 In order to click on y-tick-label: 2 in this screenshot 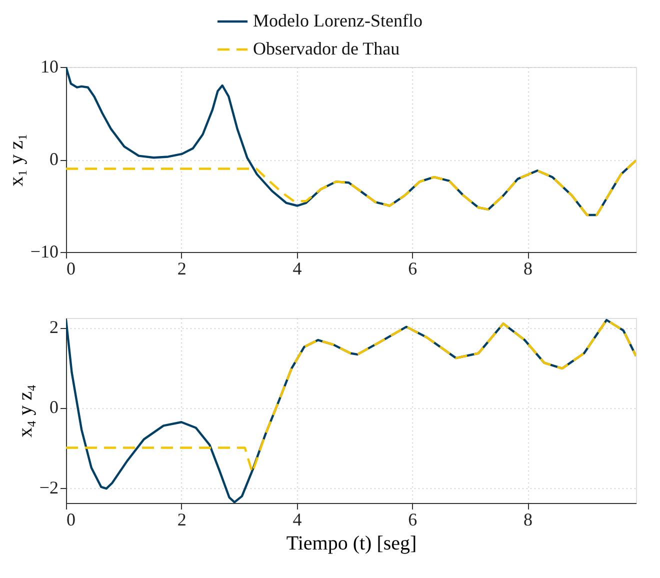, I will do `click(54, 327)`.